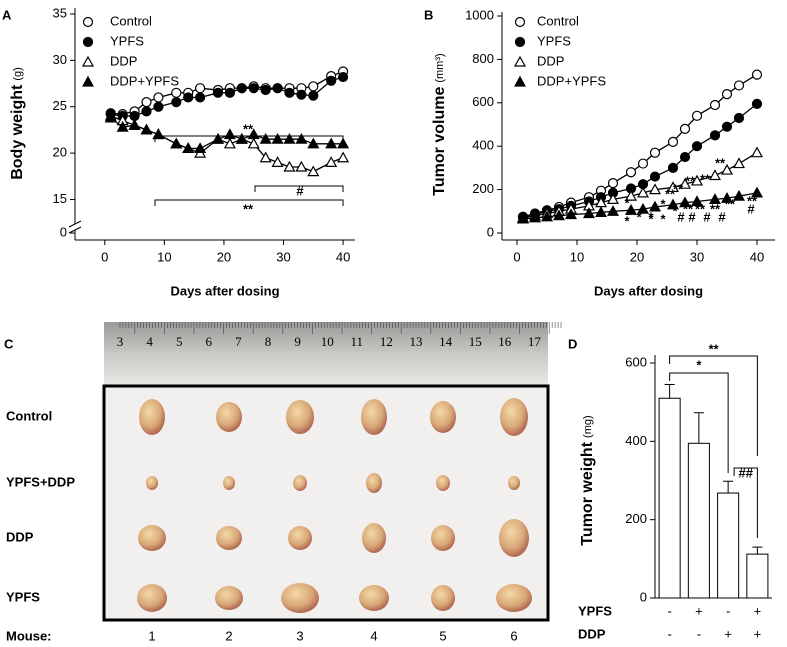  What do you see at coordinates (386, 341) in the screenshot?
I see `ruler-number: 12` at bounding box center [386, 341].